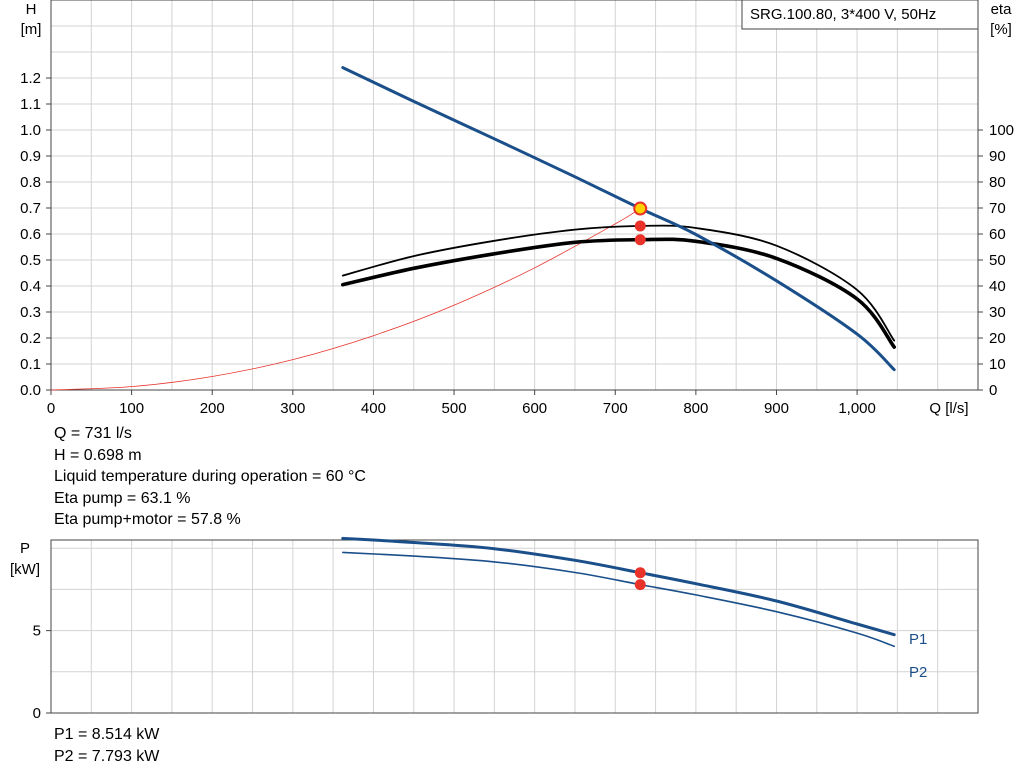  What do you see at coordinates (640, 585) in the screenshot?
I see `p2-point` at bounding box center [640, 585].